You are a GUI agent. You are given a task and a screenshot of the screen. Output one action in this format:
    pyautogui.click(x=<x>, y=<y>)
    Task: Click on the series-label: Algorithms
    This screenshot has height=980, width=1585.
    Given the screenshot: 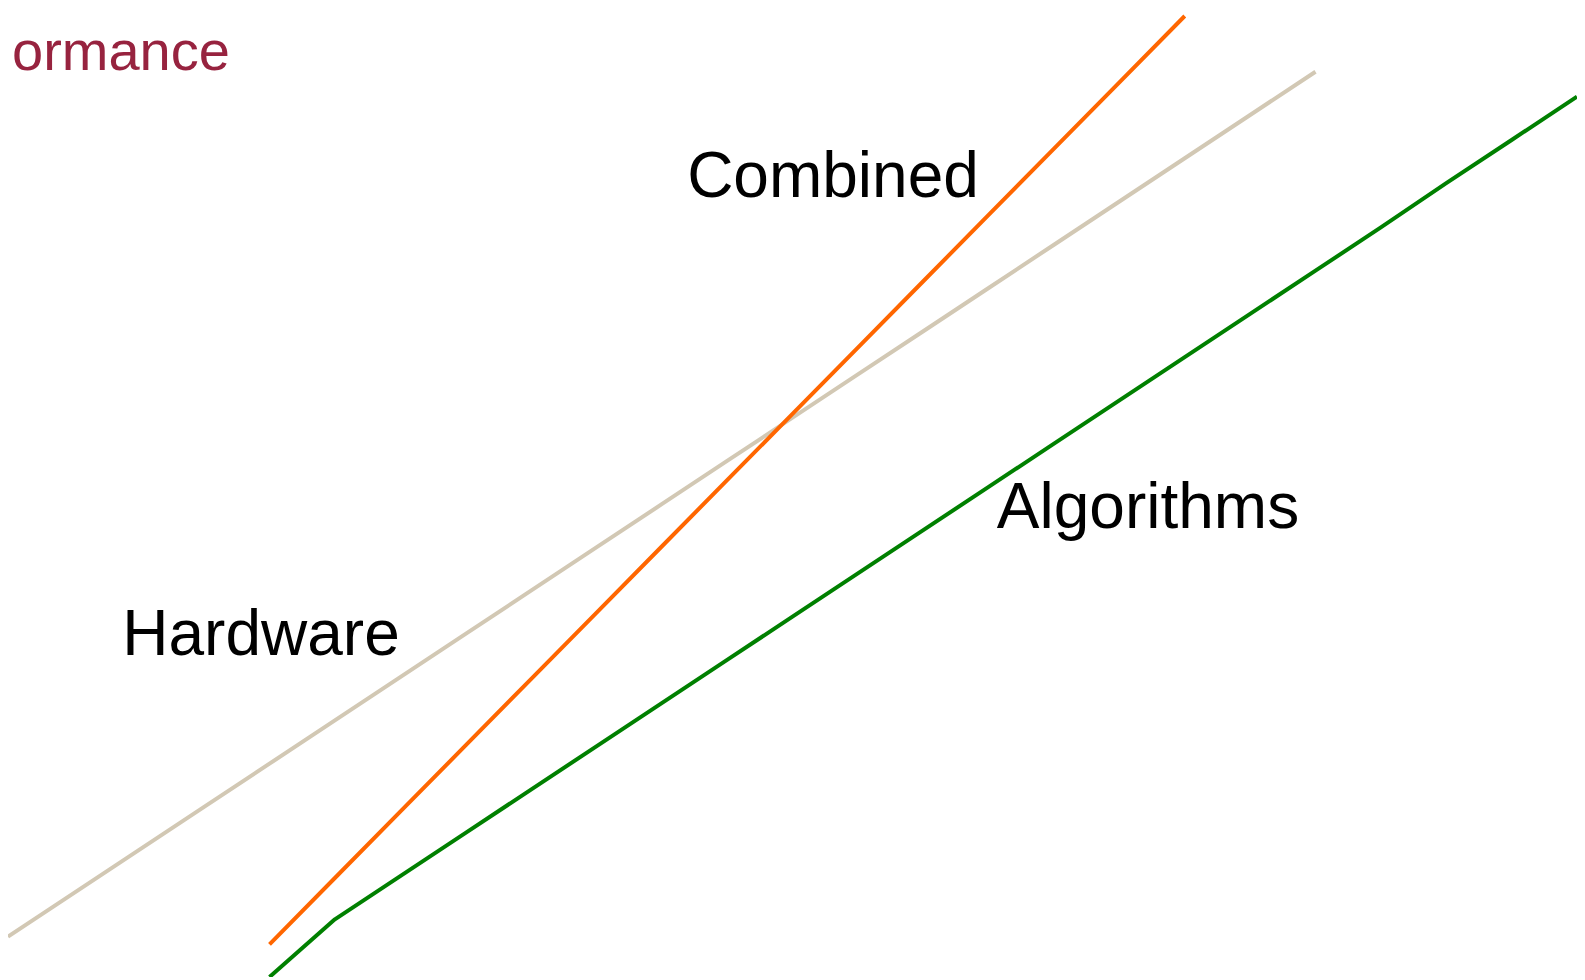 What is the action you would take?
    pyautogui.click(x=1148, y=505)
    